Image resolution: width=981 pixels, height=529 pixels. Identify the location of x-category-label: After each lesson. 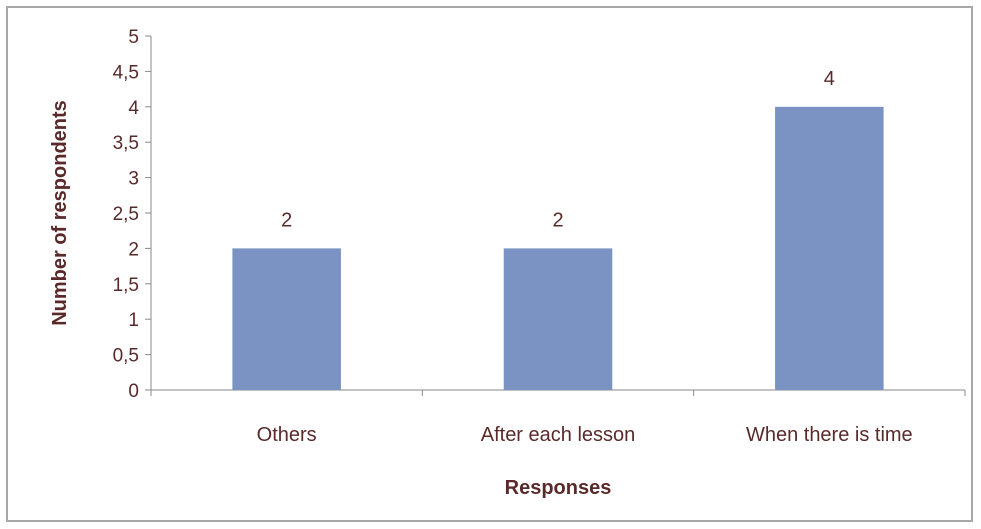
(558, 435).